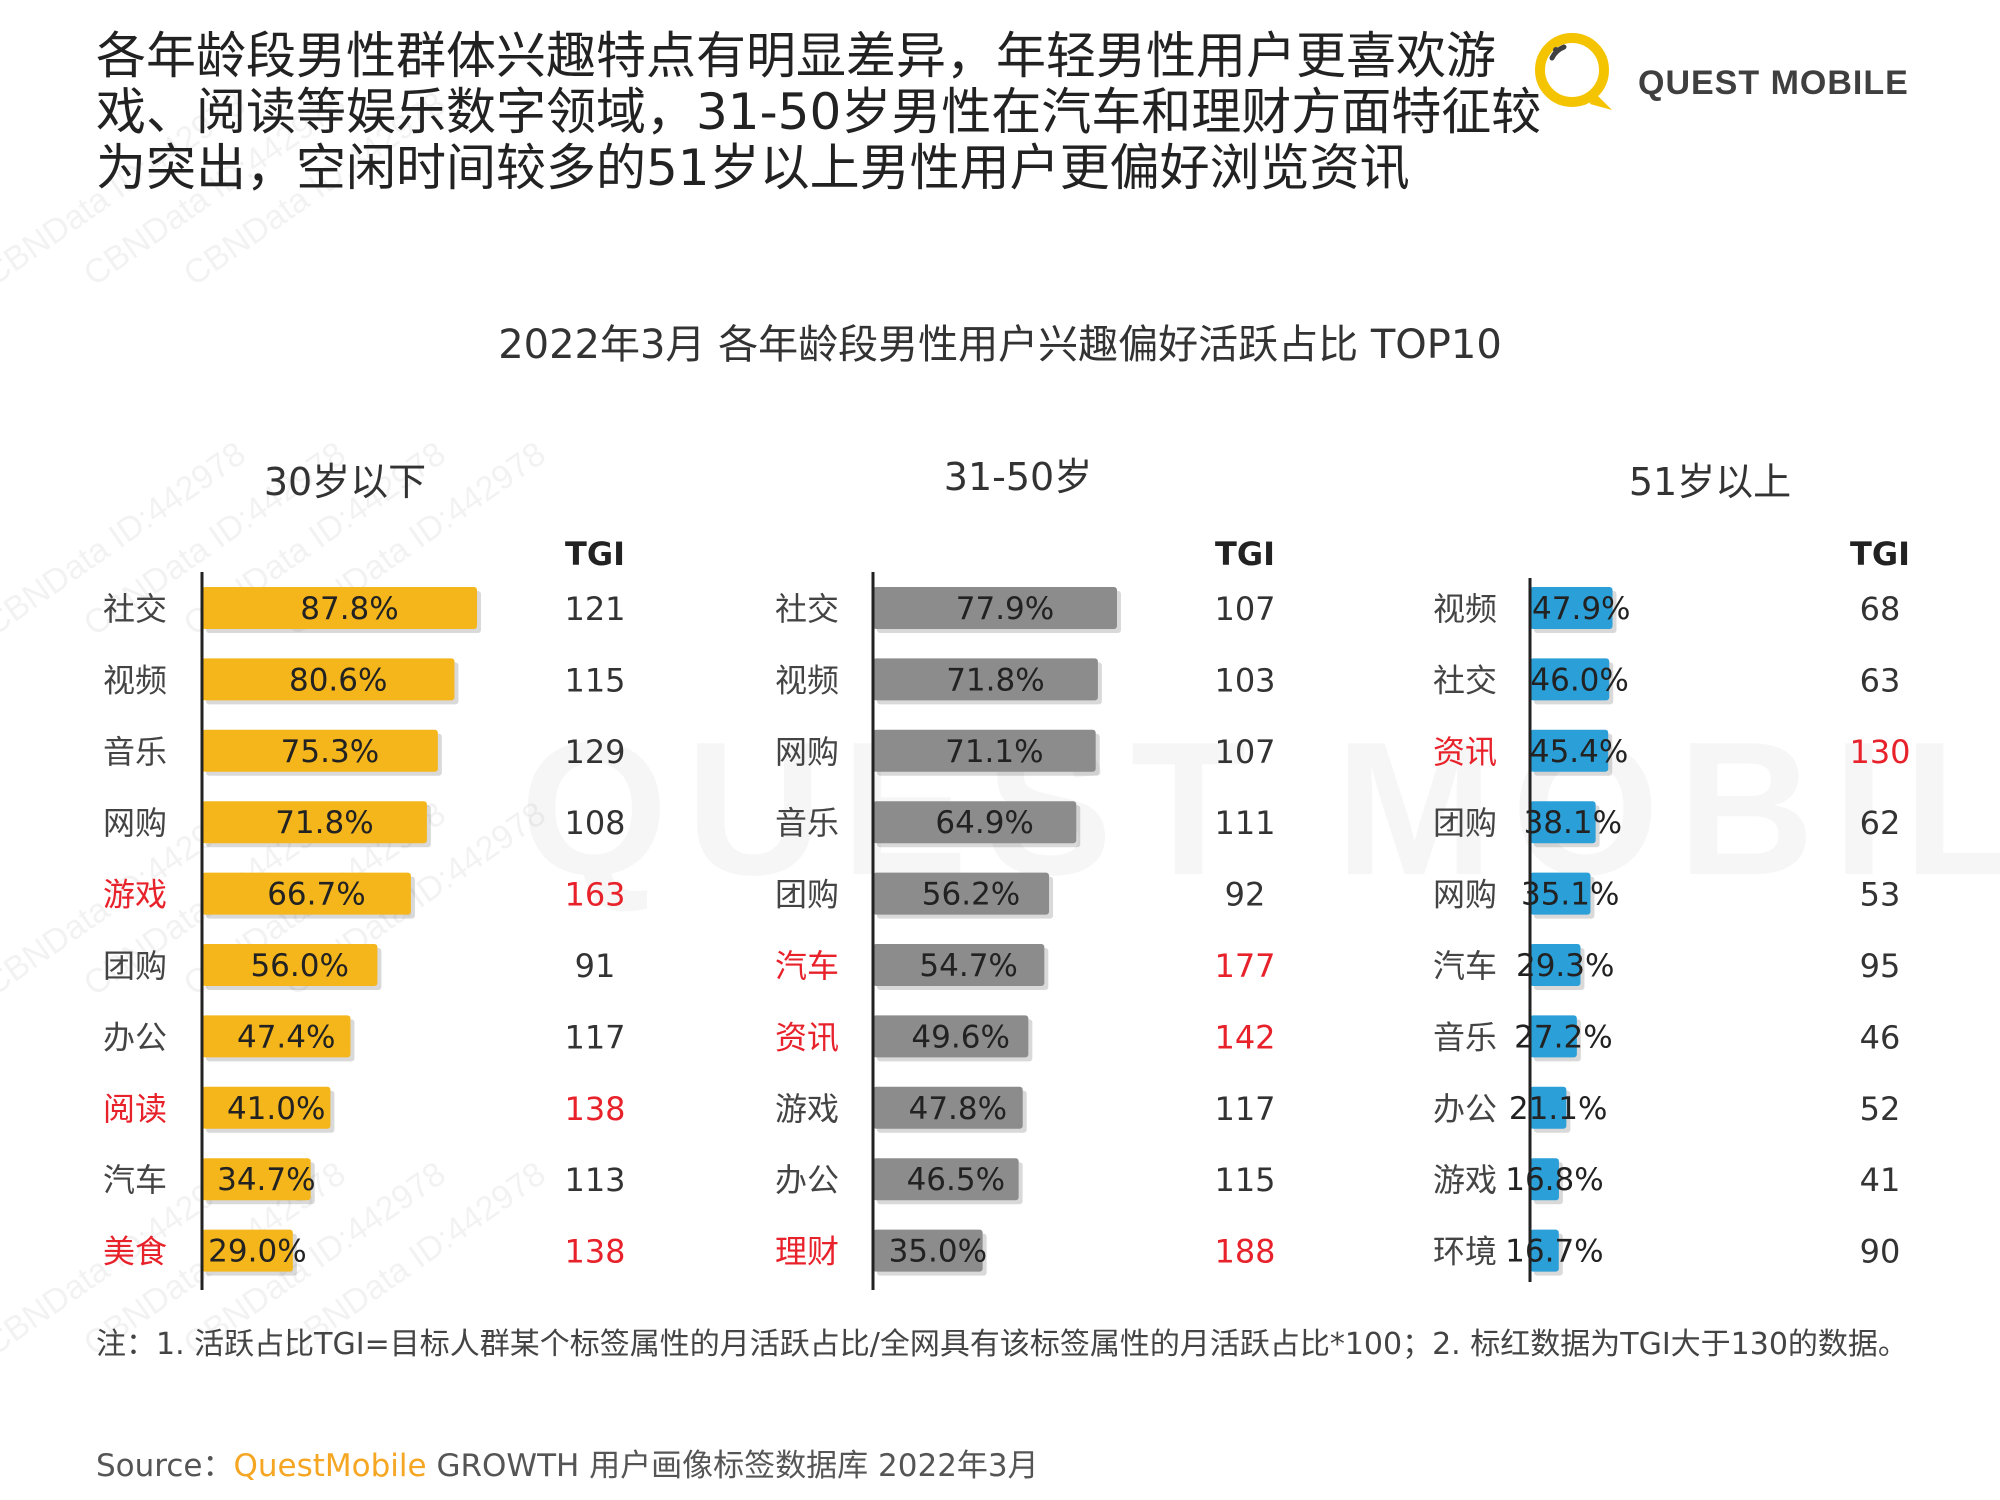  Describe the element at coordinates (286, 1037) in the screenshot. I see `bar-value-label: 47.4%` at that location.